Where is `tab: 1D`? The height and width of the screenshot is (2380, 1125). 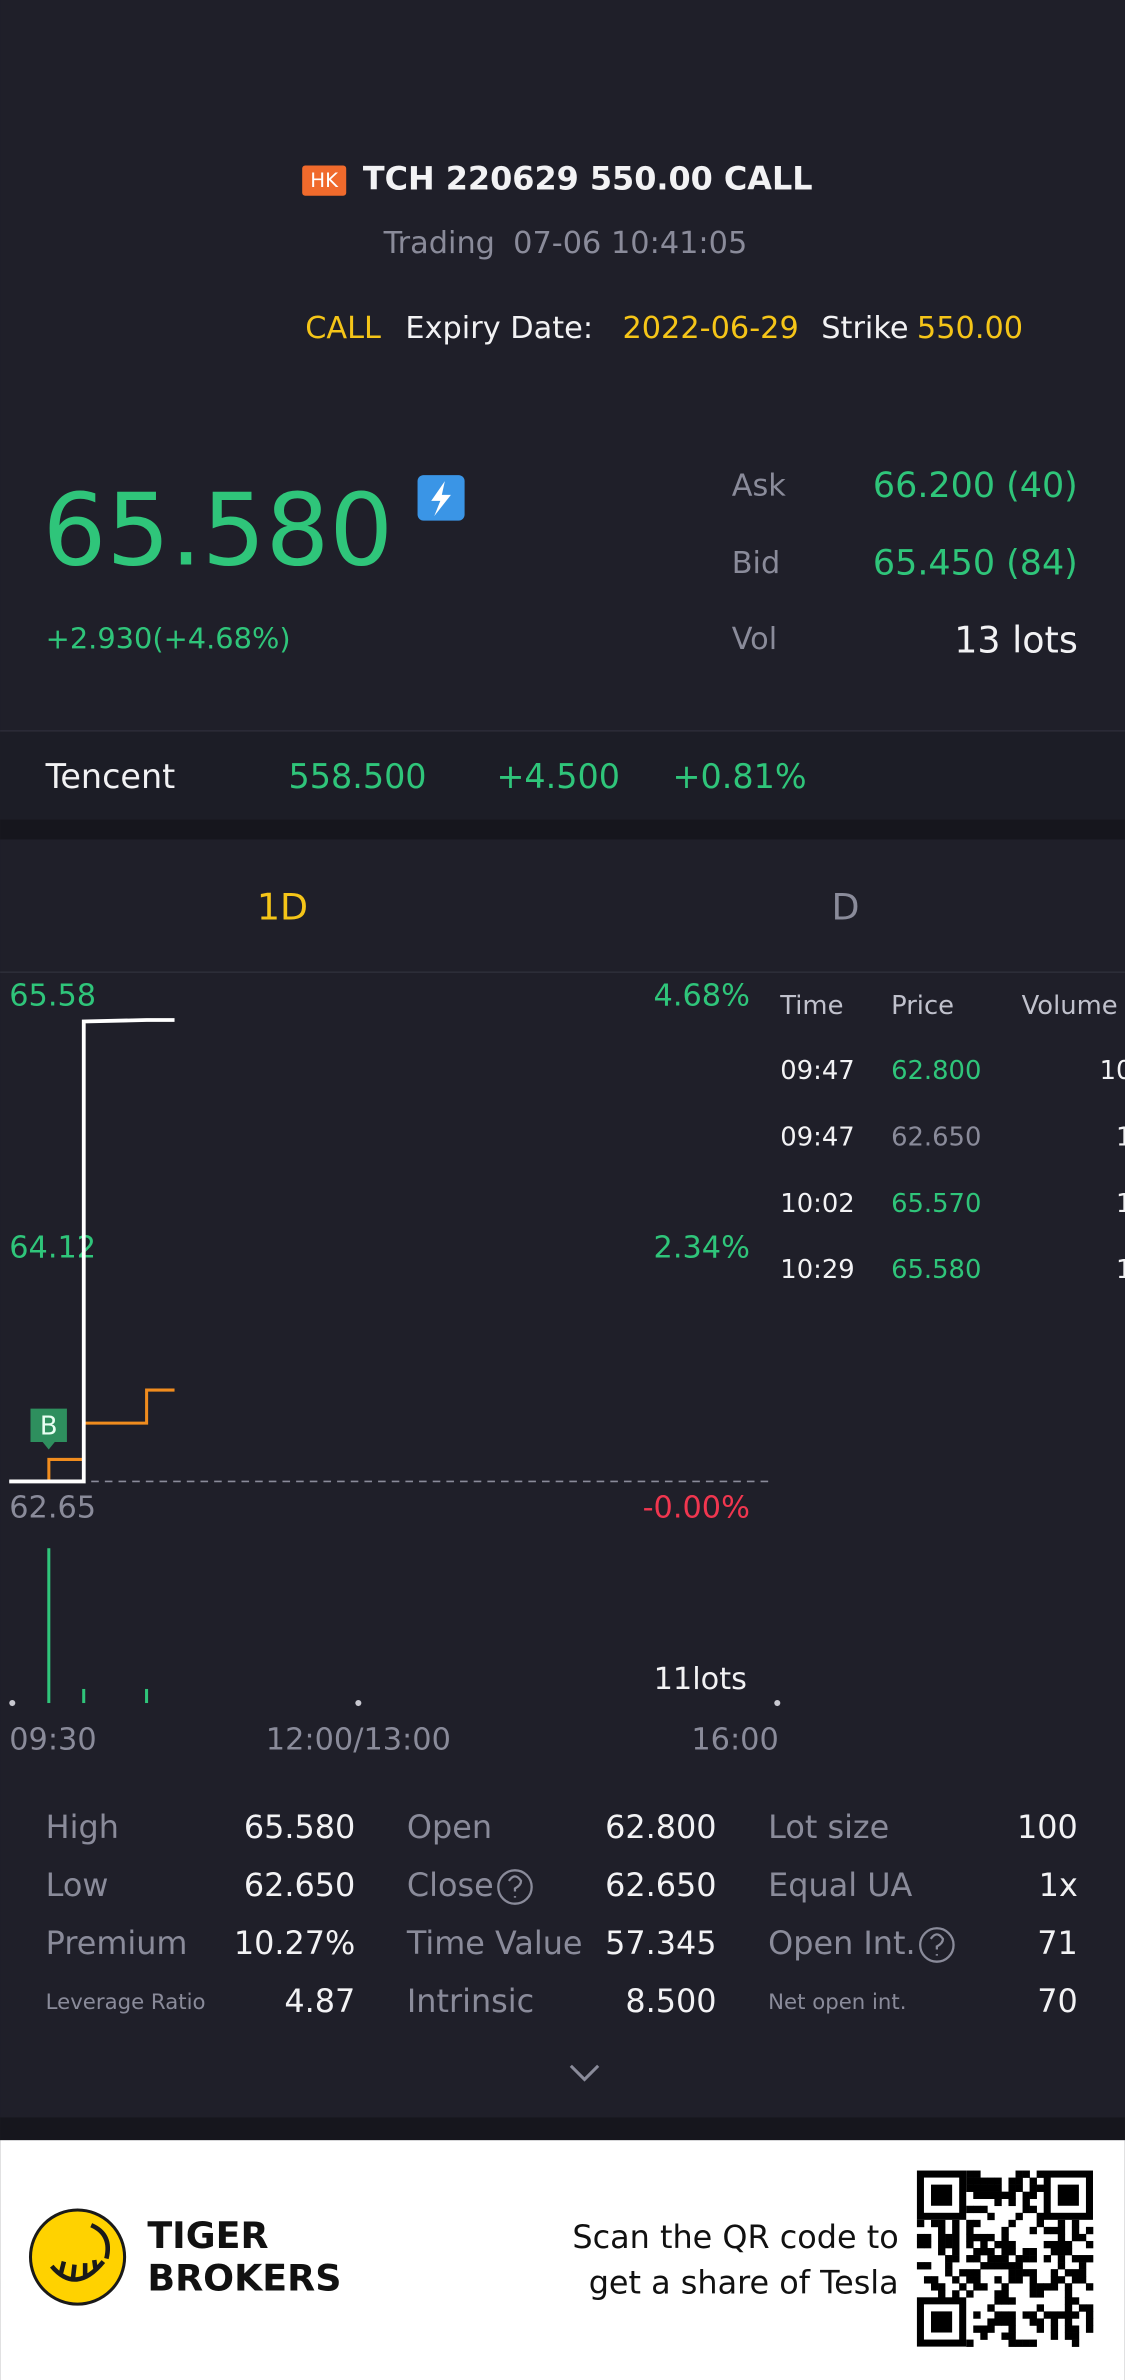
tab: 1D is located at coordinates (282, 907).